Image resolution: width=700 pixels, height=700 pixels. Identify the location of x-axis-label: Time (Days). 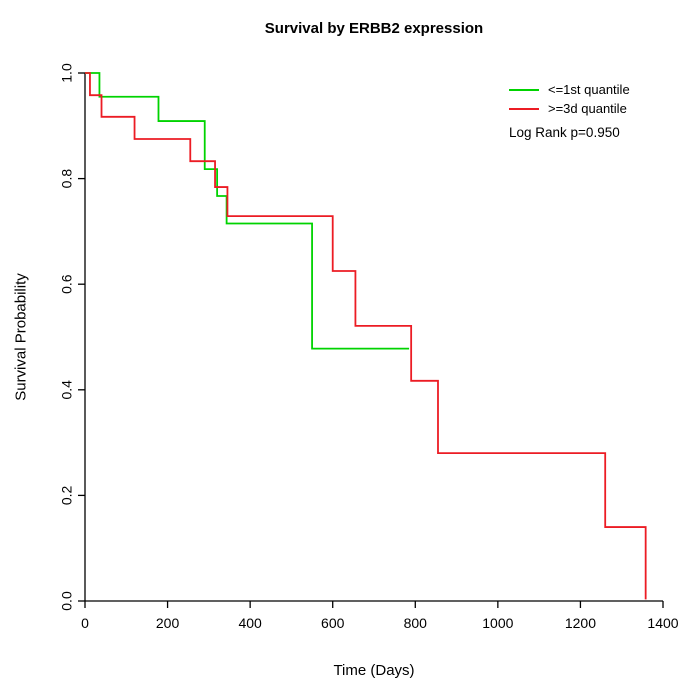
(374, 670).